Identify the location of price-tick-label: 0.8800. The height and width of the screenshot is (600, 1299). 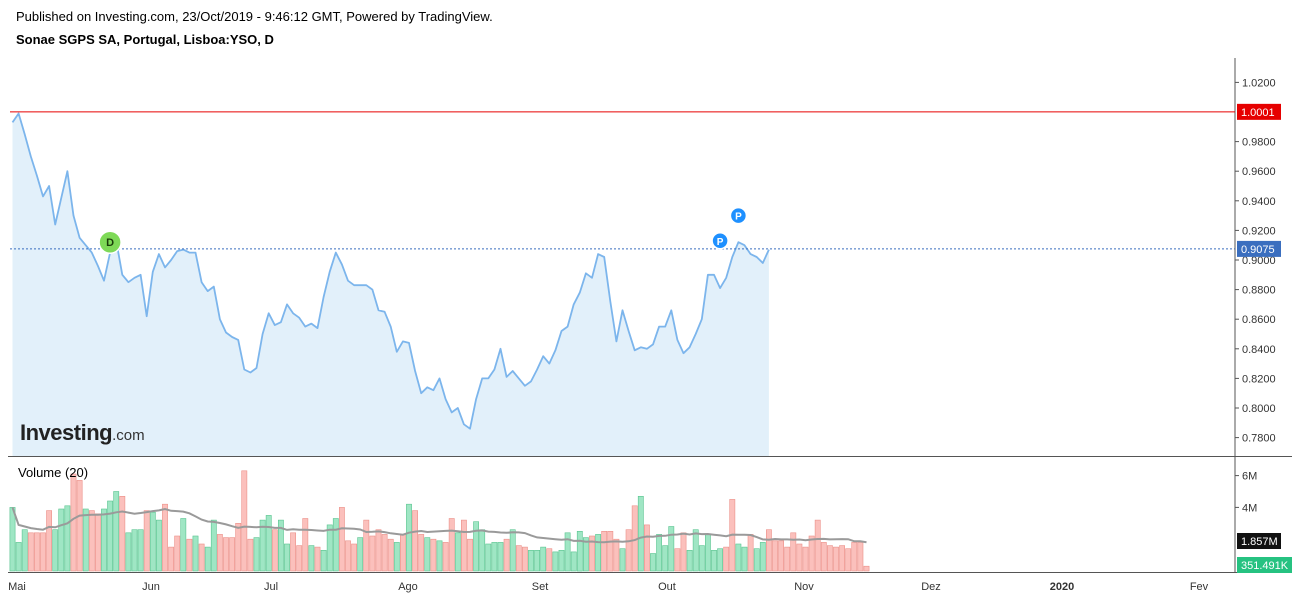
(1259, 291).